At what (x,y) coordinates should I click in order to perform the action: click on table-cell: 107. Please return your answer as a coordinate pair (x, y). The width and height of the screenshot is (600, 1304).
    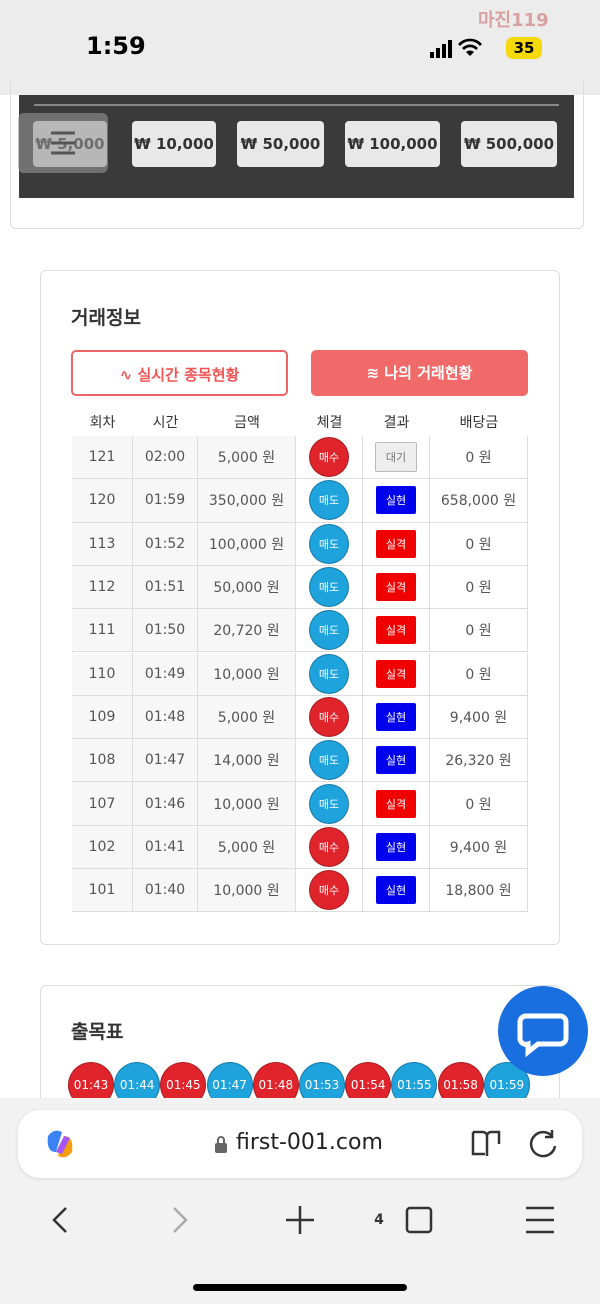
    Looking at the image, I should click on (102, 804).